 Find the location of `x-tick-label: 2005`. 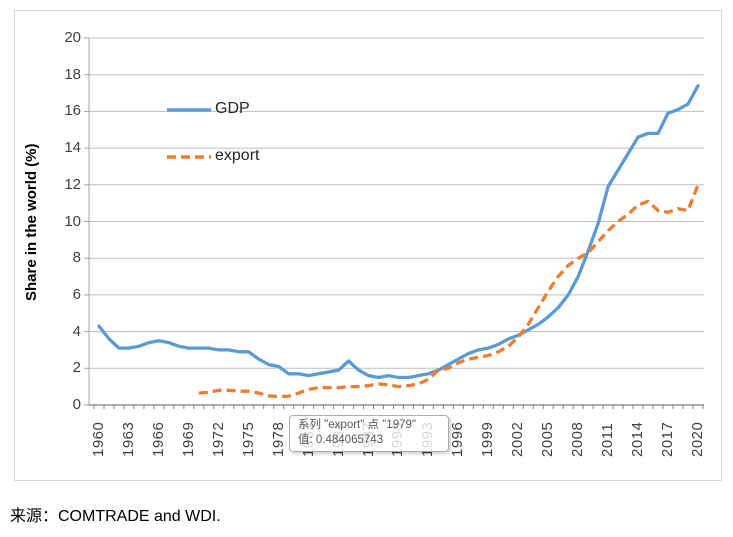

x-tick-label: 2005 is located at coordinates (548, 439).